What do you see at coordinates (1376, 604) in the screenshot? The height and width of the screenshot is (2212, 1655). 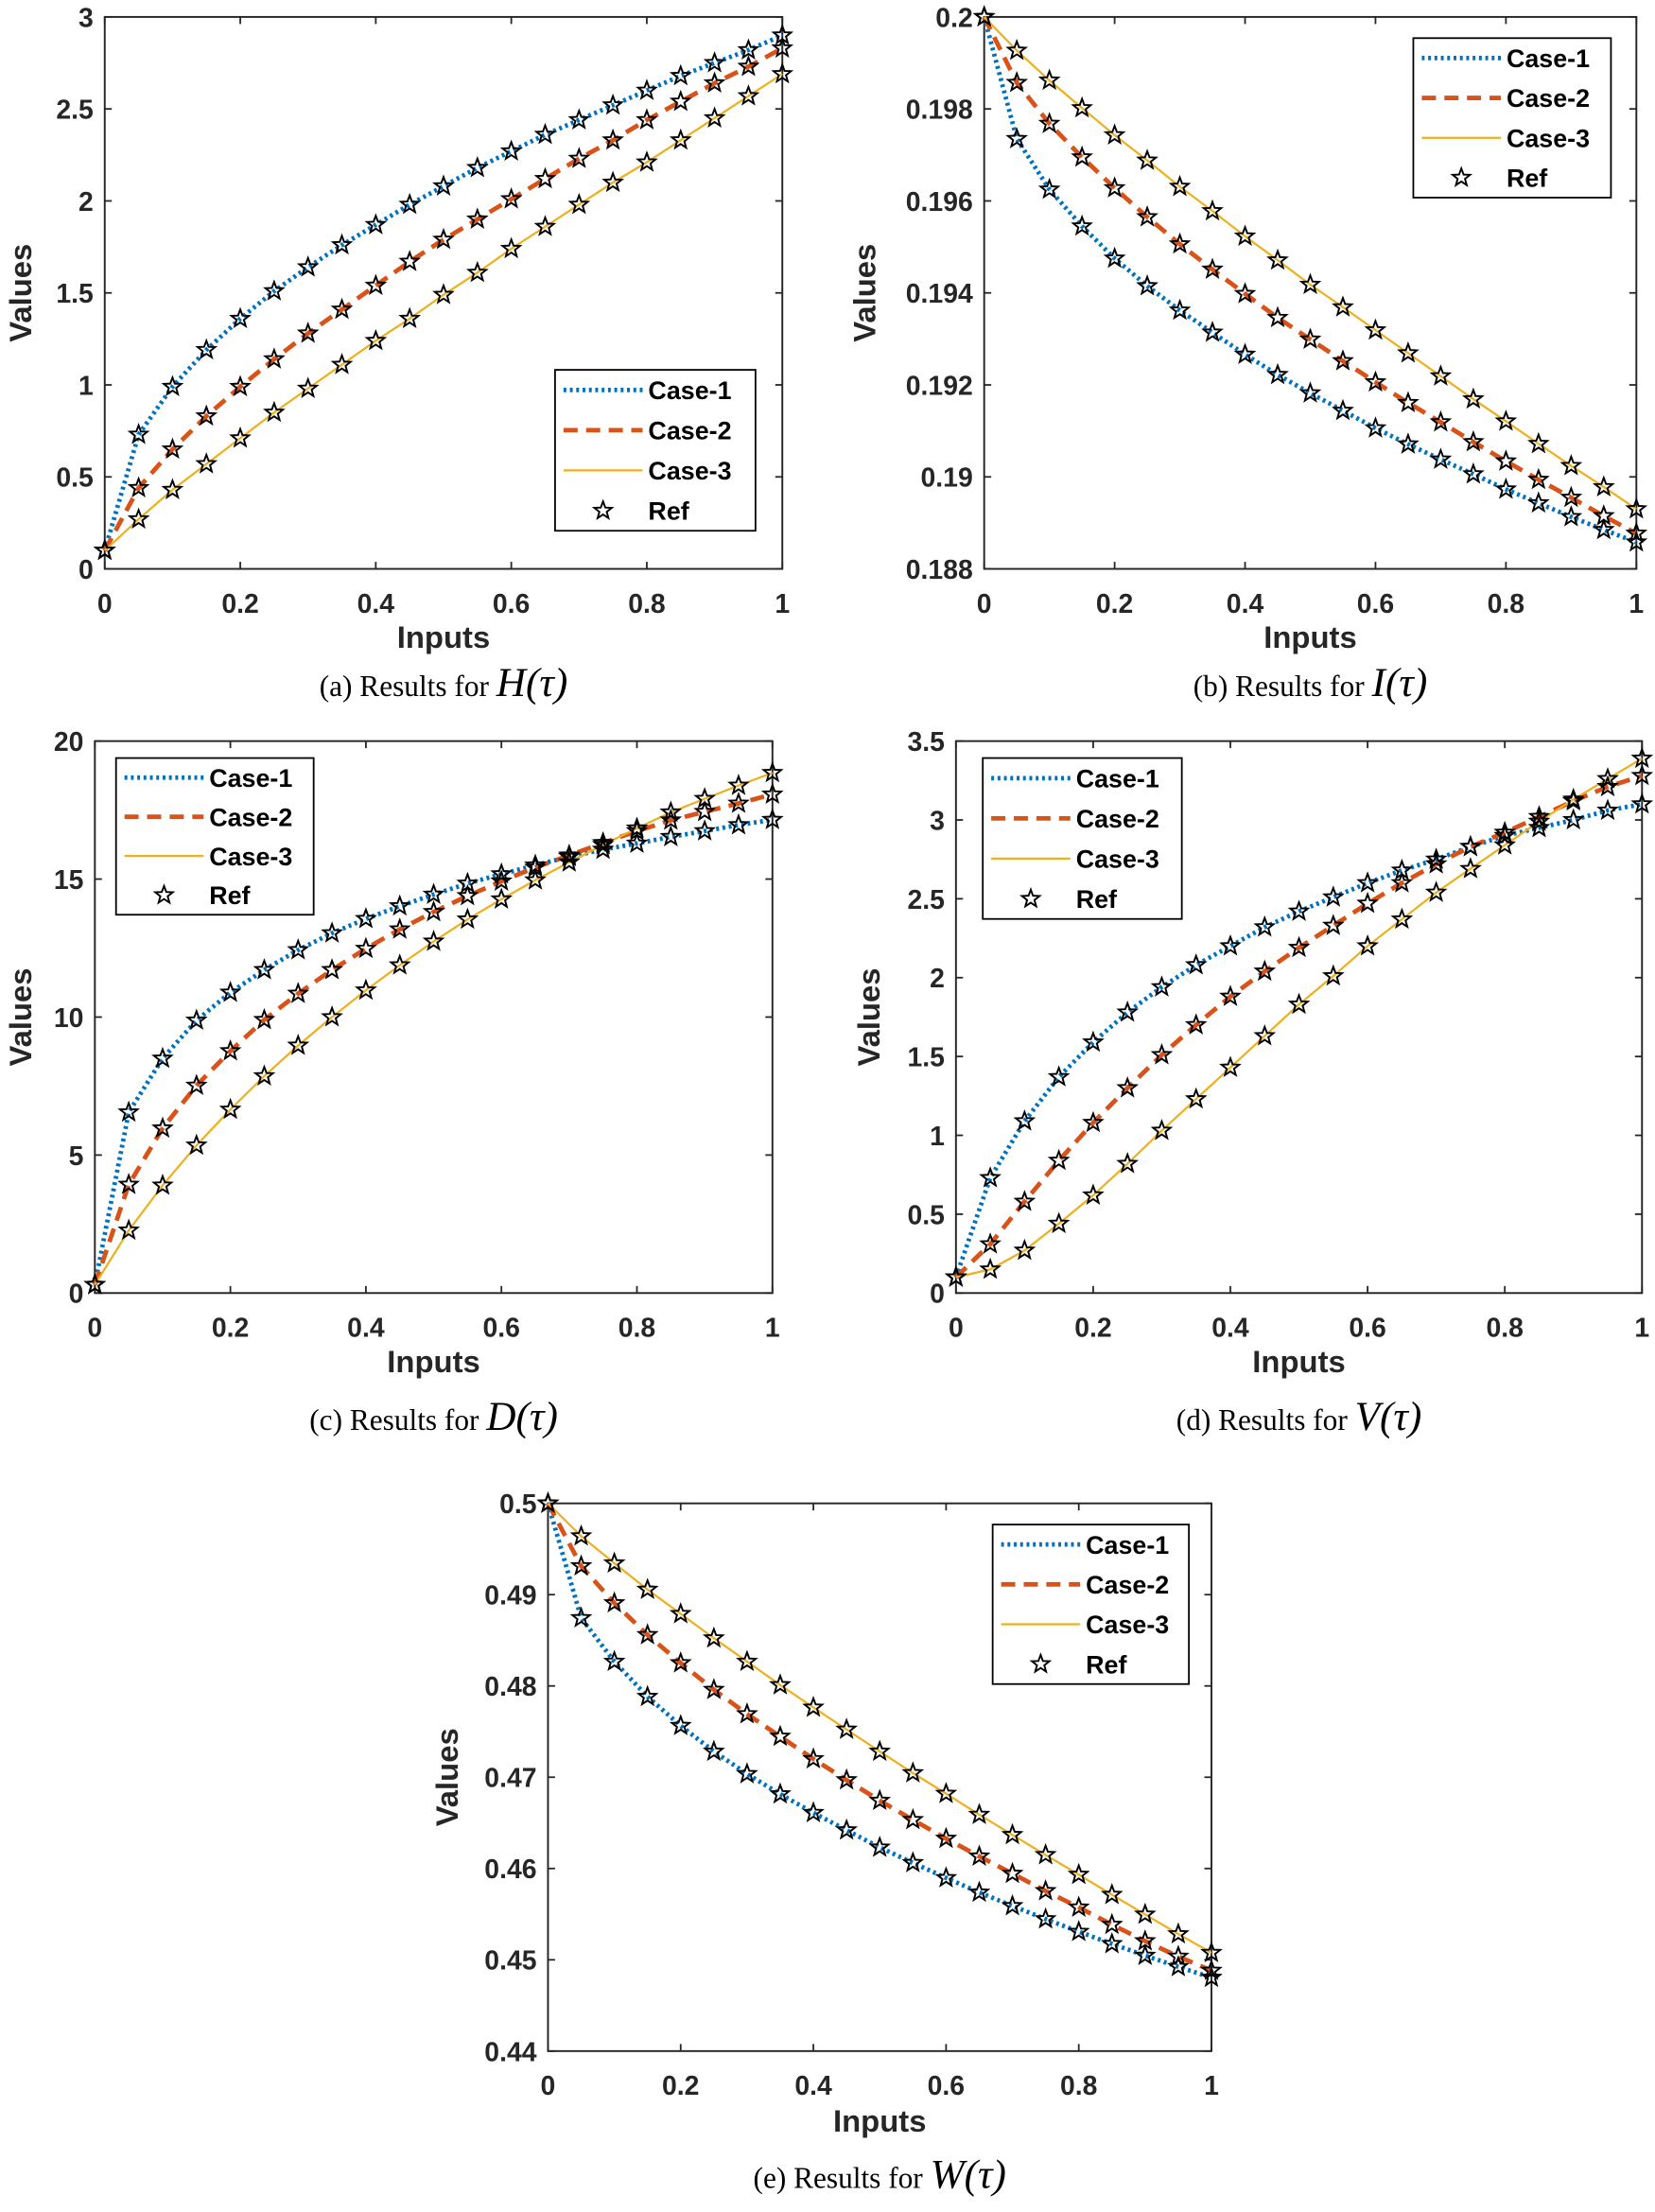 I see `x-tick-label: 0.6` at bounding box center [1376, 604].